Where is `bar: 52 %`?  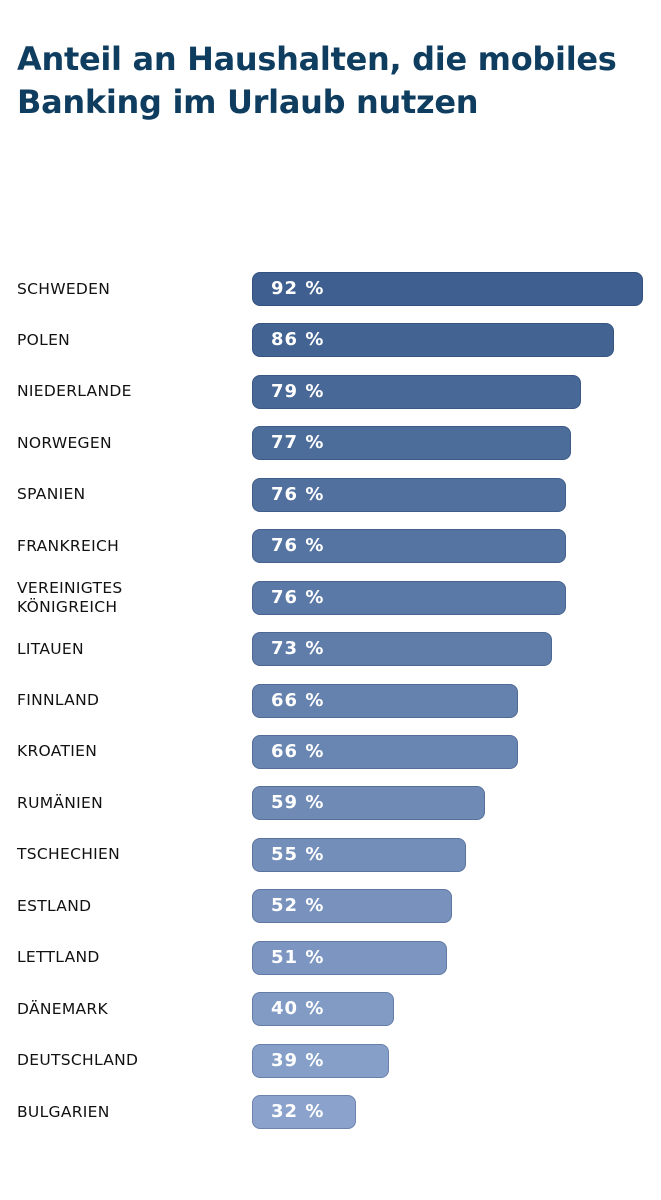 bar: 52 % is located at coordinates (352, 906).